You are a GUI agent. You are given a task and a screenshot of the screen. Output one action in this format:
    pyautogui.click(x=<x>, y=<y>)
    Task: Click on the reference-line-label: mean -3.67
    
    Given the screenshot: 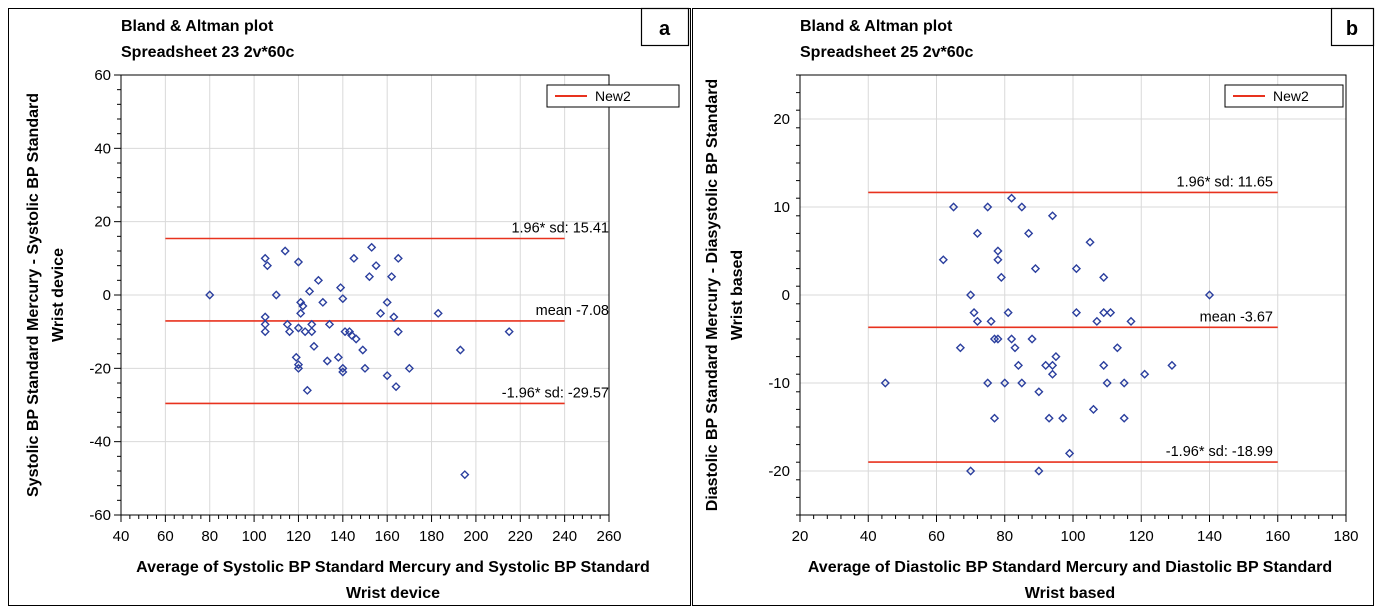 What is the action you would take?
    pyautogui.click(x=1236, y=317)
    